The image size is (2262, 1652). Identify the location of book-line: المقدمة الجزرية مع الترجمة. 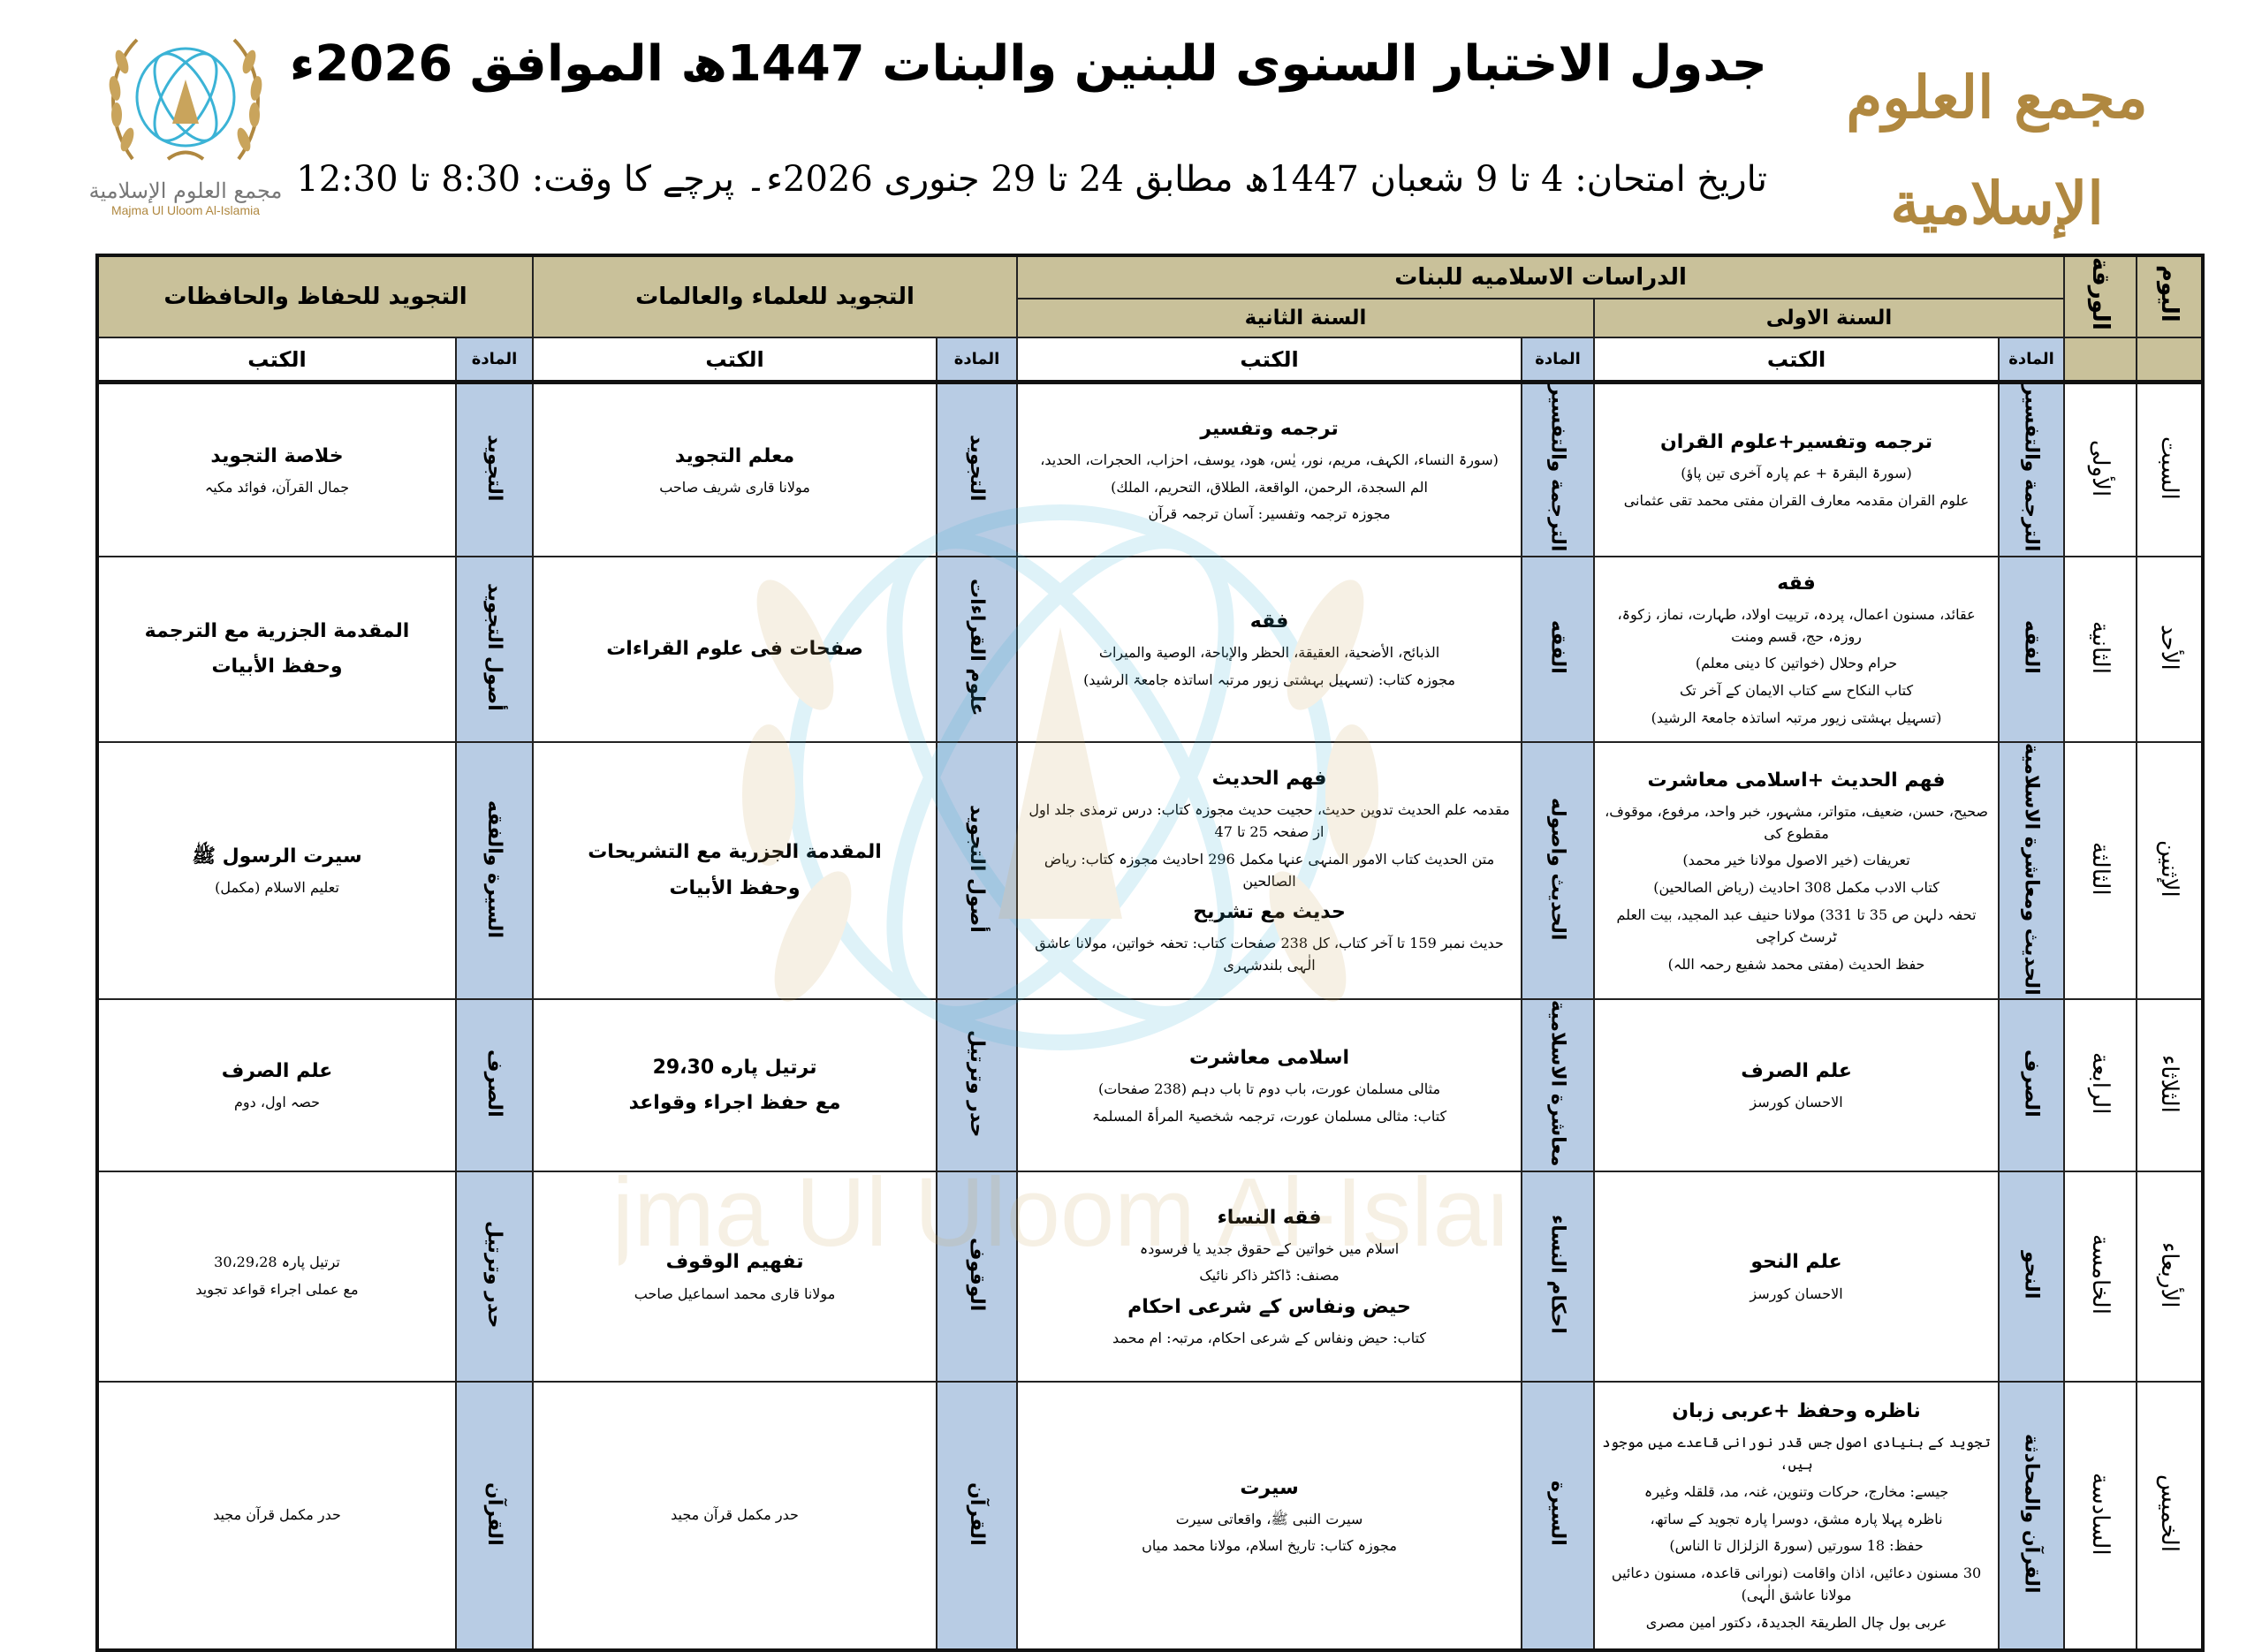
(277, 630).